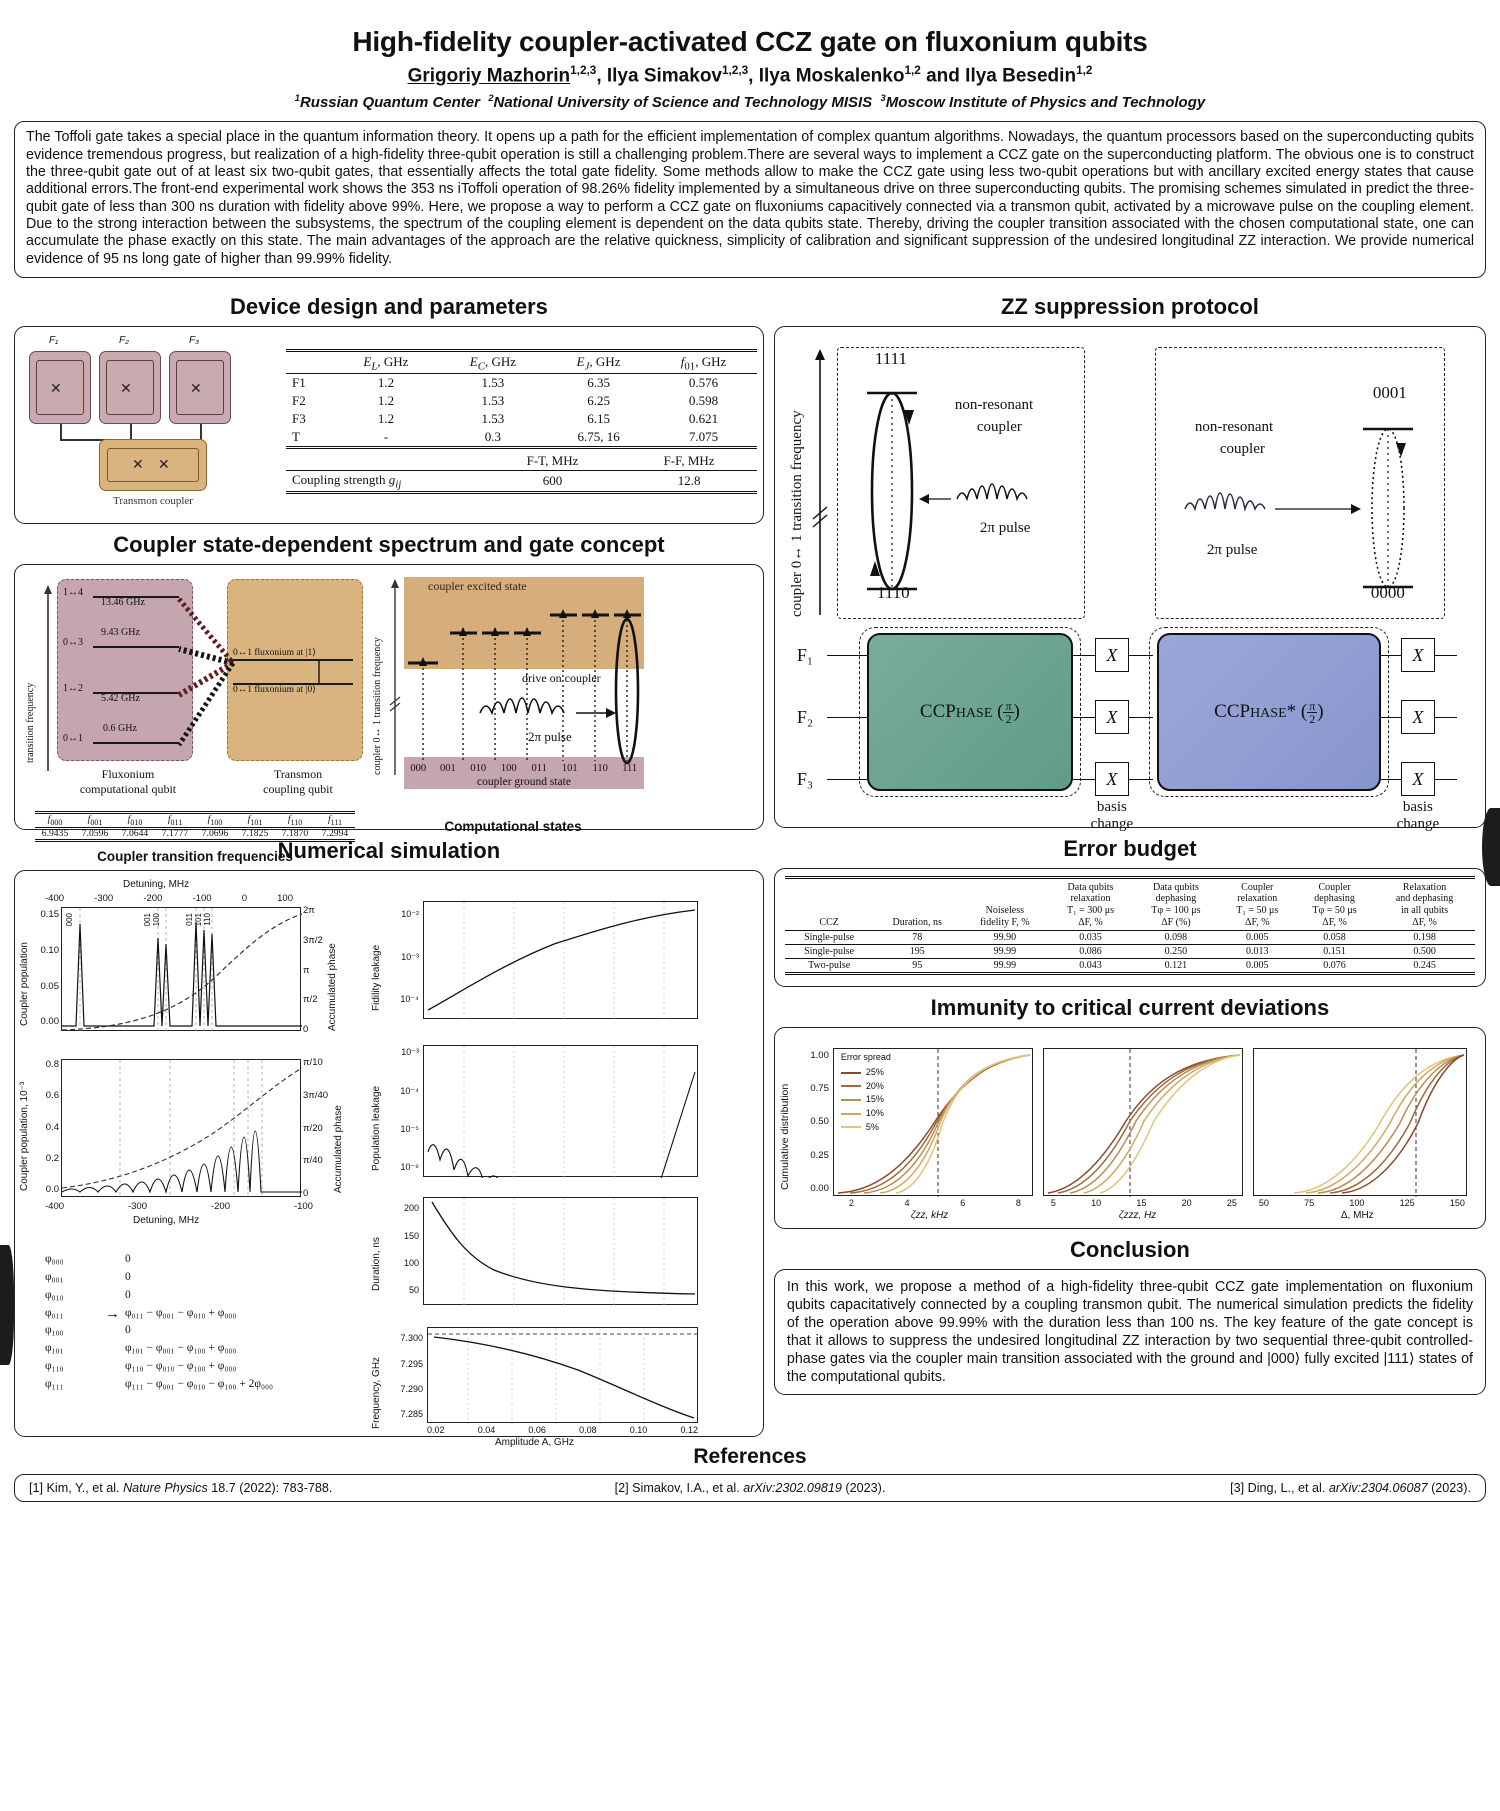 The image size is (1500, 1811). What do you see at coordinates (863, 1488) in the screenshot?
I see `reference-2-tail: (2023).` at bounding box center [863, 1488].